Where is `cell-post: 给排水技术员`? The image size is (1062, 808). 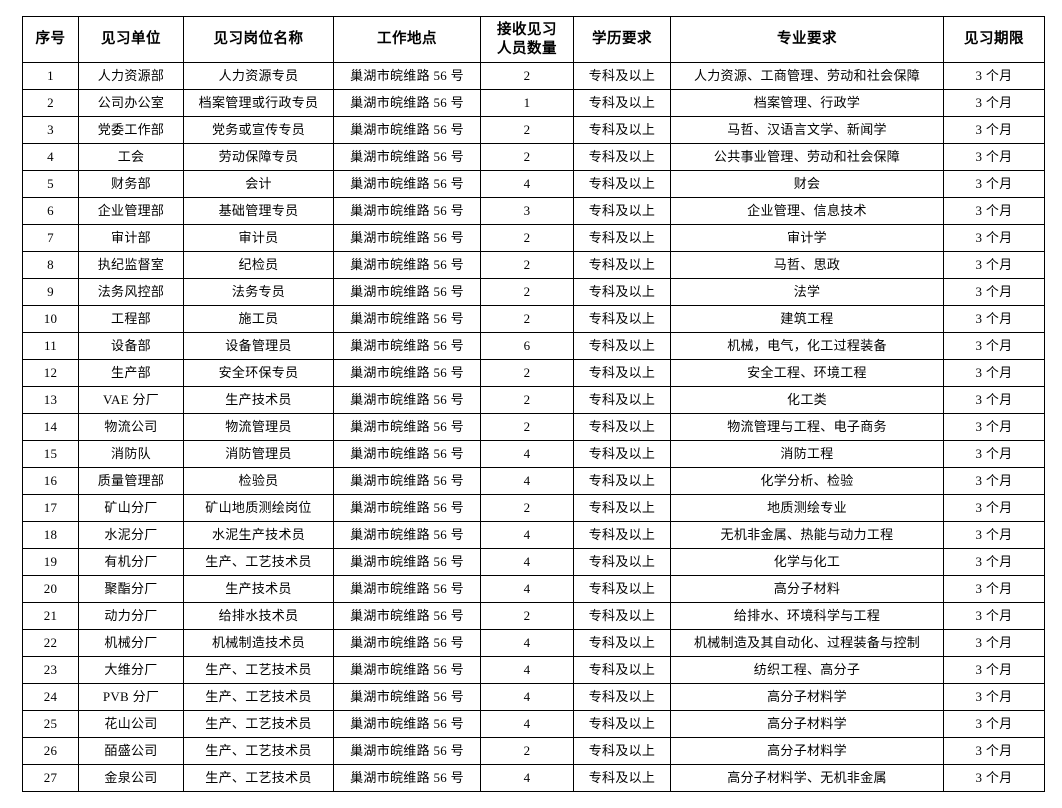 cell-post: 给排水技术员 is located at coordinates (258, 616).